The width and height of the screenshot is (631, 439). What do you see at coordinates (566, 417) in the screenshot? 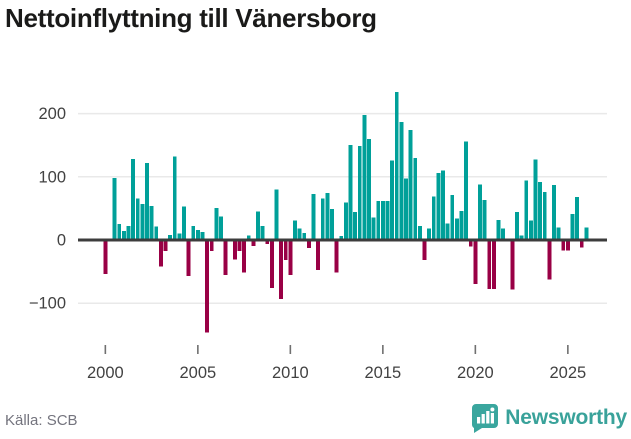
I see `newsworthy-wordmark: Newsworthy` at bounding box center [566, 417].